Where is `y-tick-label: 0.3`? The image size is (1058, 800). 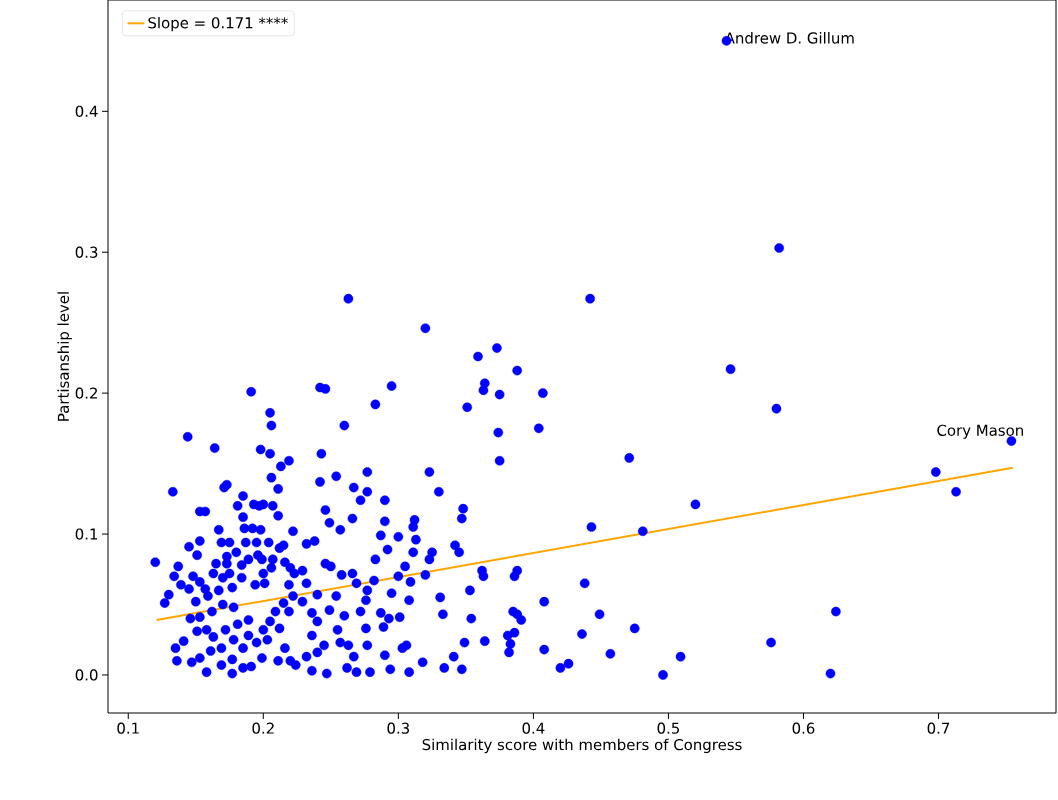
y-tick-label: 0.3 is located at coordinates (86, 252).